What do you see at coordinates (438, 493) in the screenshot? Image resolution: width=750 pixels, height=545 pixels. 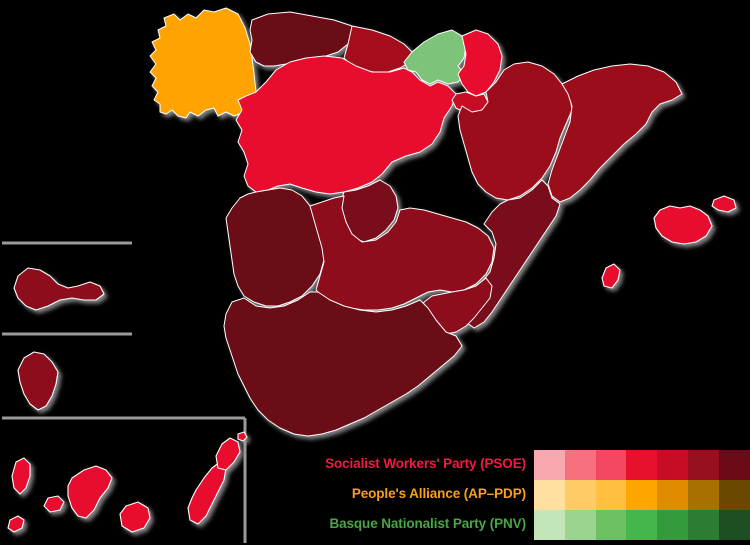 I see `legend-label-ap-pdp: People's Alliance (AP–PDP)` at bounding box center [438, 493].